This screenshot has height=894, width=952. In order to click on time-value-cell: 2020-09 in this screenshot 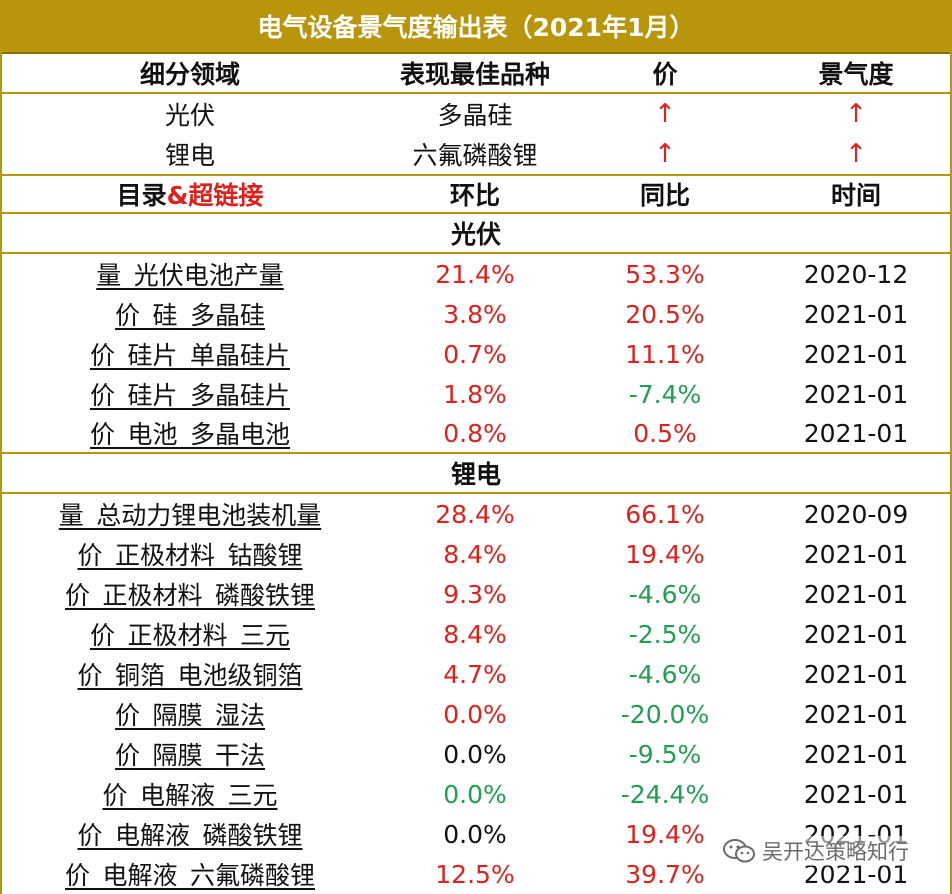, I will do `click(856, 514)`.